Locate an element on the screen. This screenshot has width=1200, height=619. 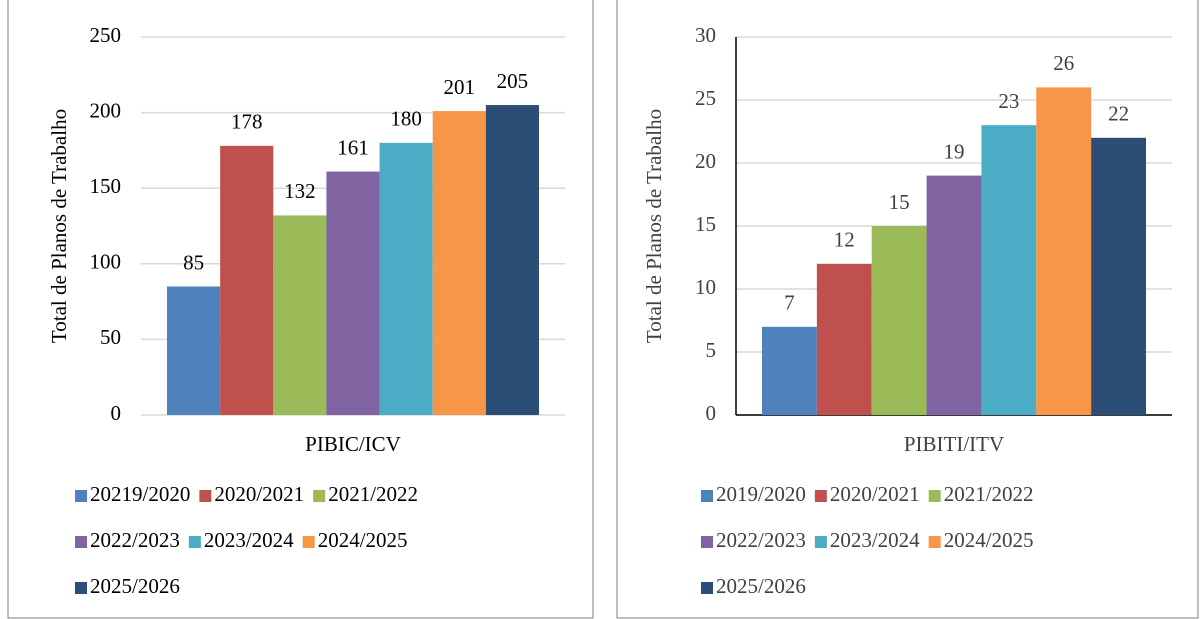
data-label: 12 is located at coordinates (844, 240).